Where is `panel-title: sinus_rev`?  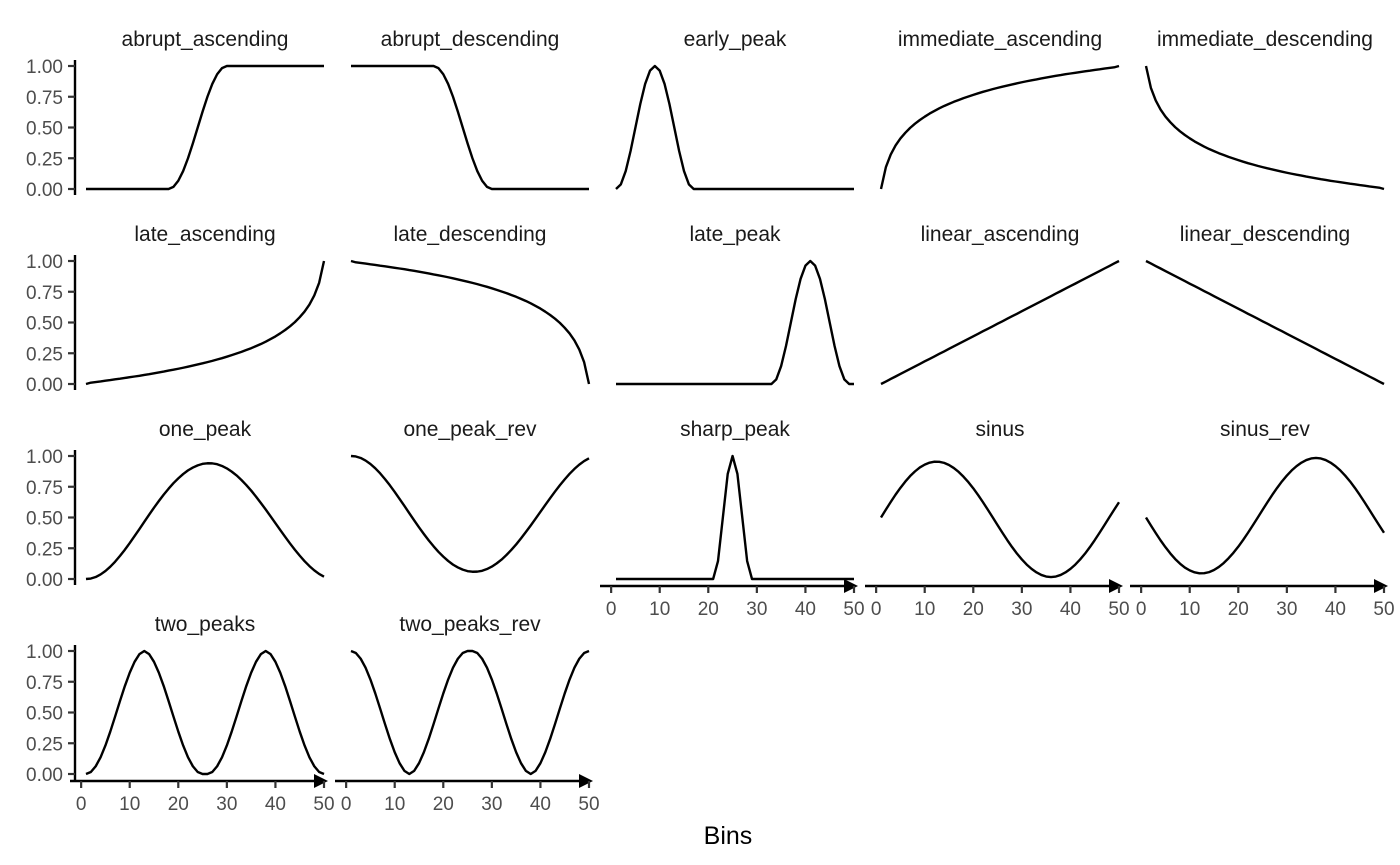 panel-title: sinus_rev is located at coordinates (1265, 429).